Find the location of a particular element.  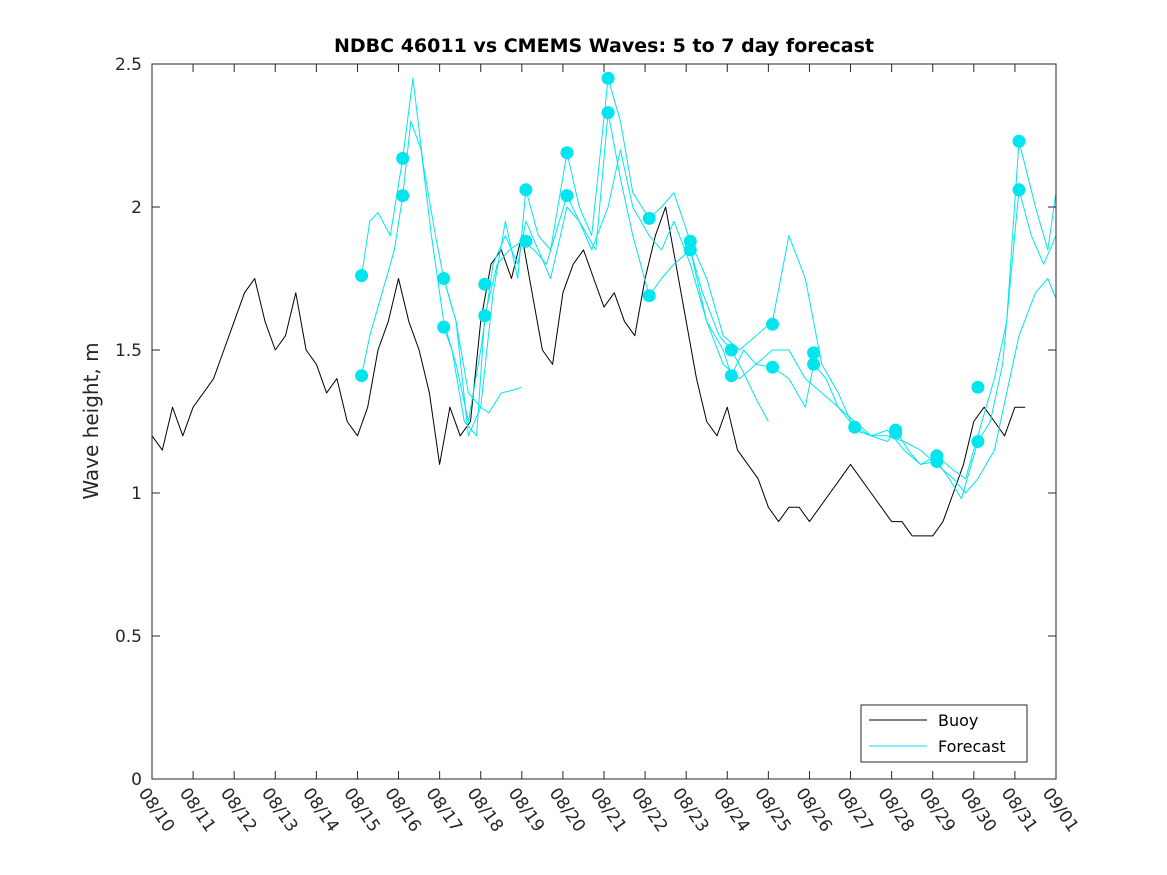

legend-box is located at coordinates (944, 733).